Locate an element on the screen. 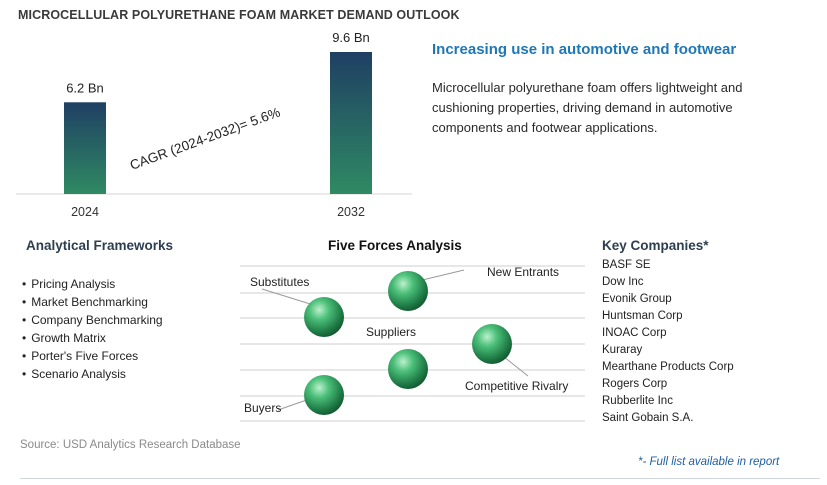 The width and height of the screenshot is (827, 485). list-item: INOAC Corp is located at coordinates (634, 333).